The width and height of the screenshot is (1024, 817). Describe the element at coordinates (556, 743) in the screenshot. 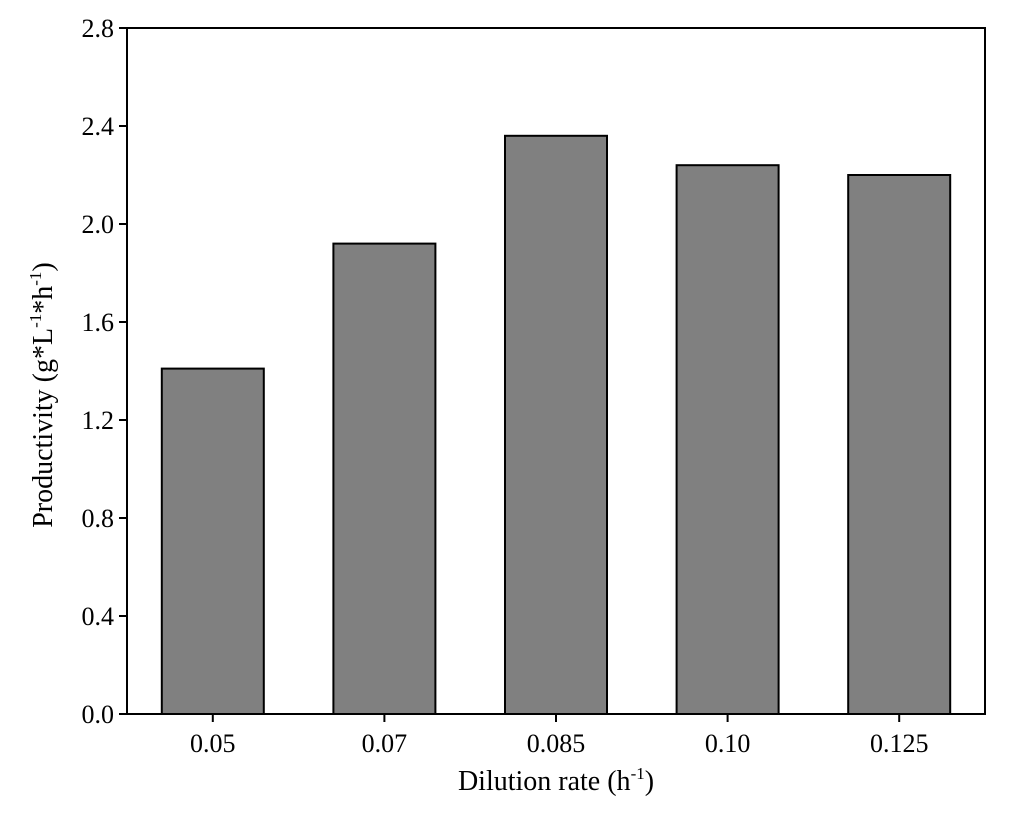

I see `x-tick-label: 0.085` at that location.